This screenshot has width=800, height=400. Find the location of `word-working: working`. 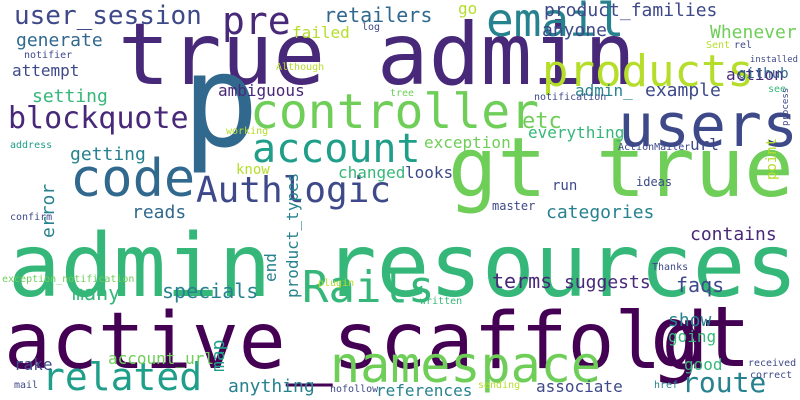

word-working: working is located at coordinates (247, 131).